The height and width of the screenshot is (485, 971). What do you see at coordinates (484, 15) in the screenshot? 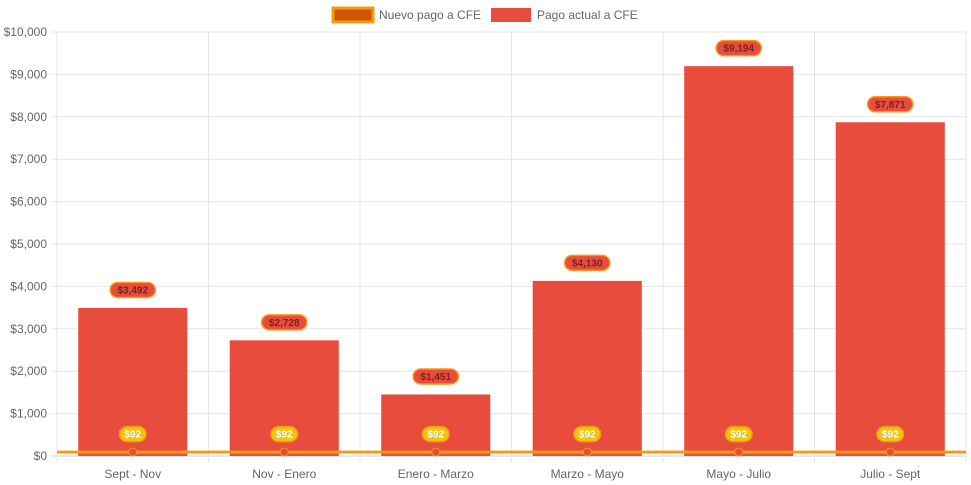
I see `legend: Nuevo pago a CFE Pago actual a CFE` at bounding box center [484, 15].